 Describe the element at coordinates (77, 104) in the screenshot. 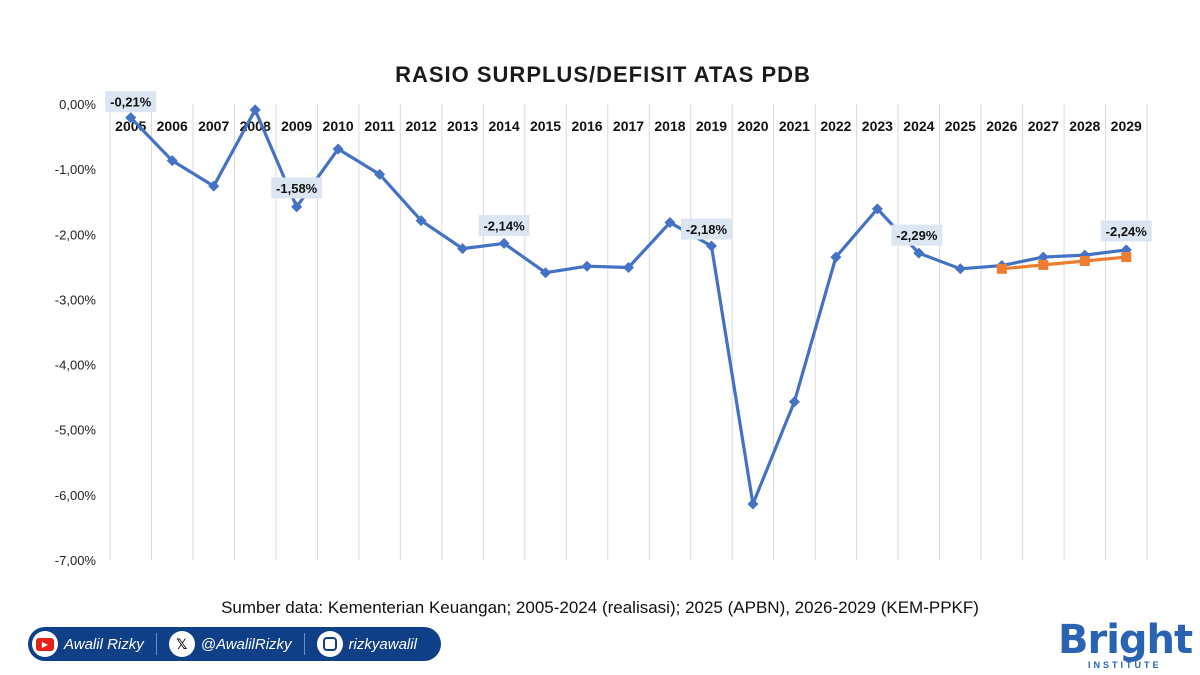

I see `y-tick-label: 0,00%` at that location.